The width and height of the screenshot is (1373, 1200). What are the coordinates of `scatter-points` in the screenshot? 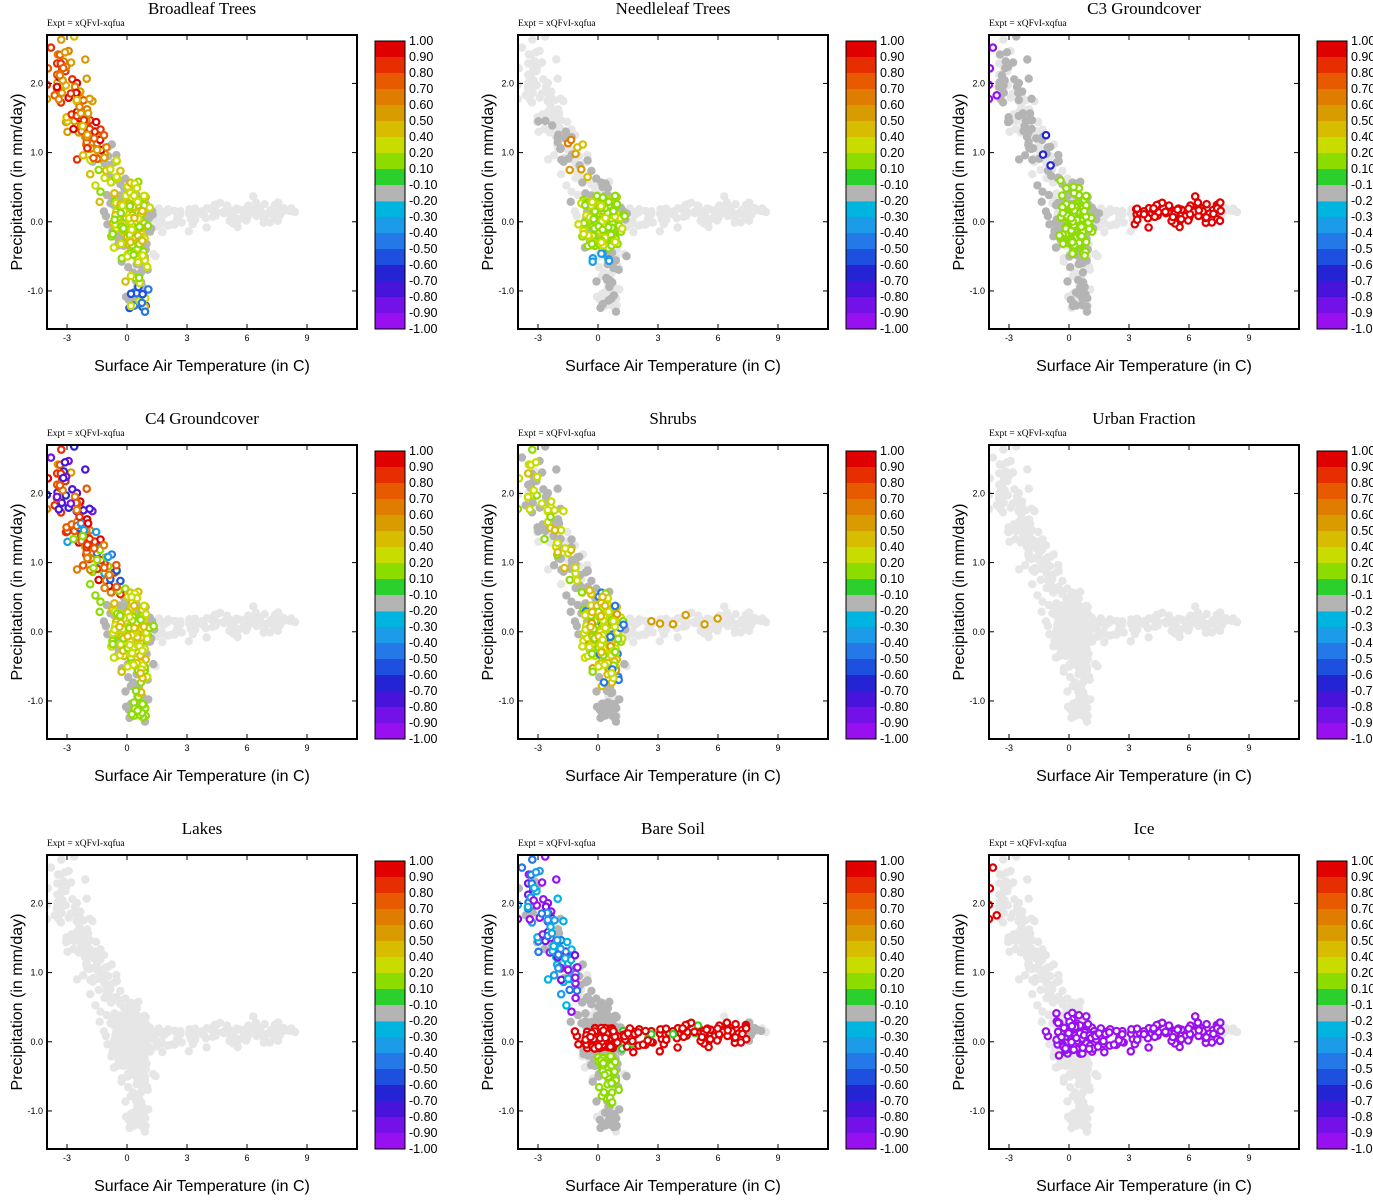 It's located at (173, 585).